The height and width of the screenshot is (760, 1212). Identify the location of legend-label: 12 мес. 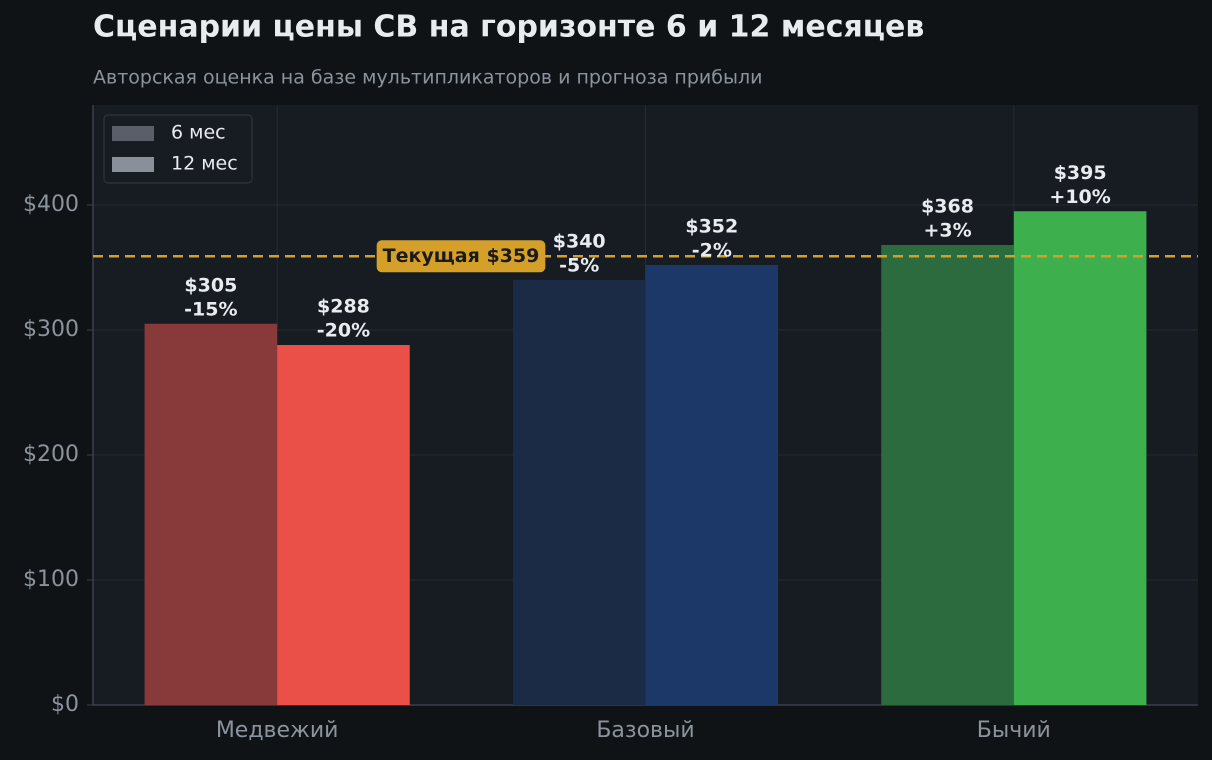
(204, 164).